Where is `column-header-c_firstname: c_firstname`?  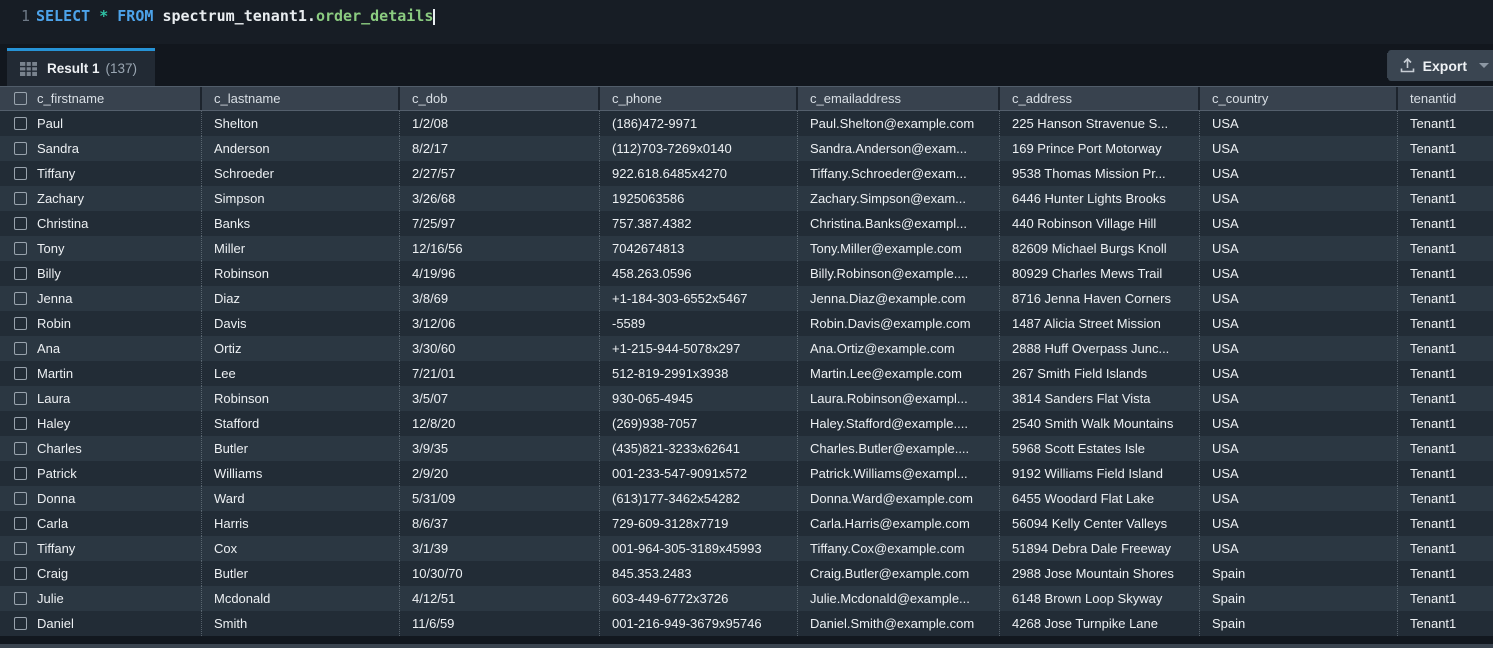
column-header-c_firstname: c_firstname is located at coordinates (101, 98).